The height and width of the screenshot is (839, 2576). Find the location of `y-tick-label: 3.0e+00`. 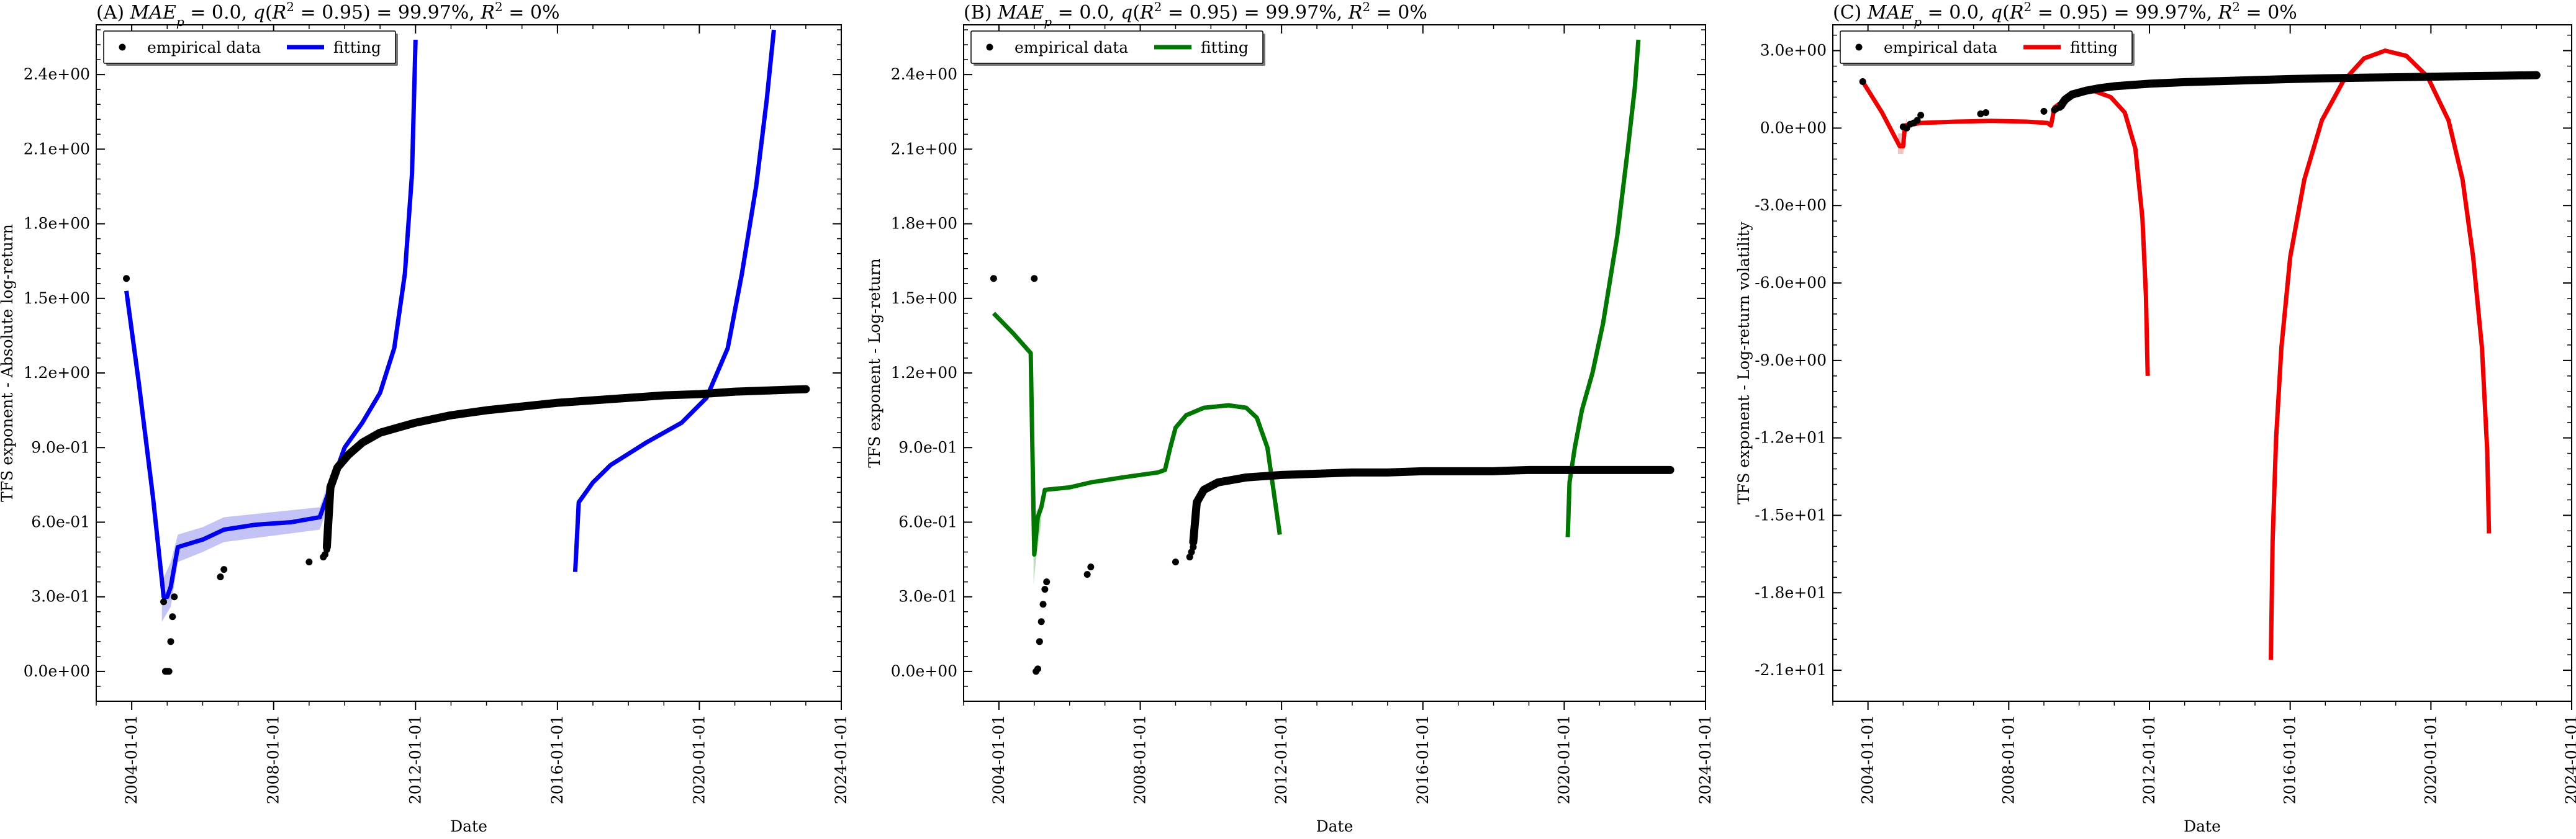

y-tick-label: 3.0e+00 is located at coordinates (1793, 51).